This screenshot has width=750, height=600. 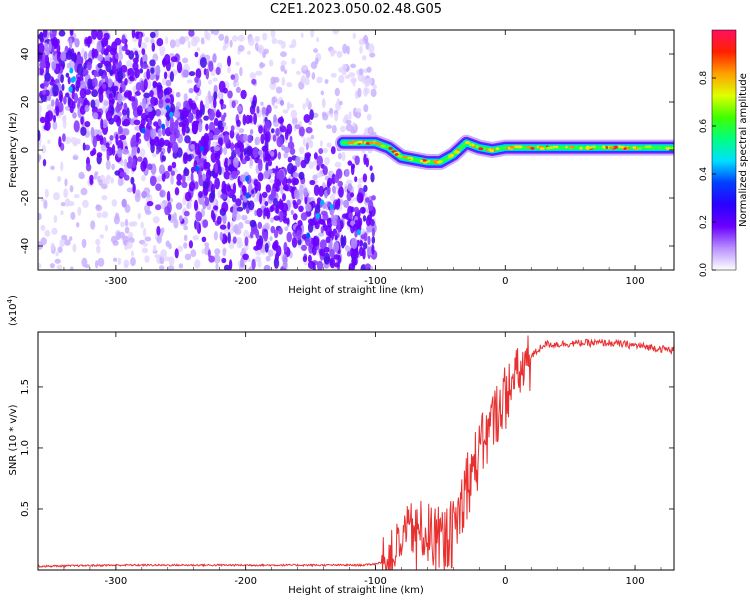 I want to click on snr-y-label: SNR (10 * v/v), so click(x=13, y=439).